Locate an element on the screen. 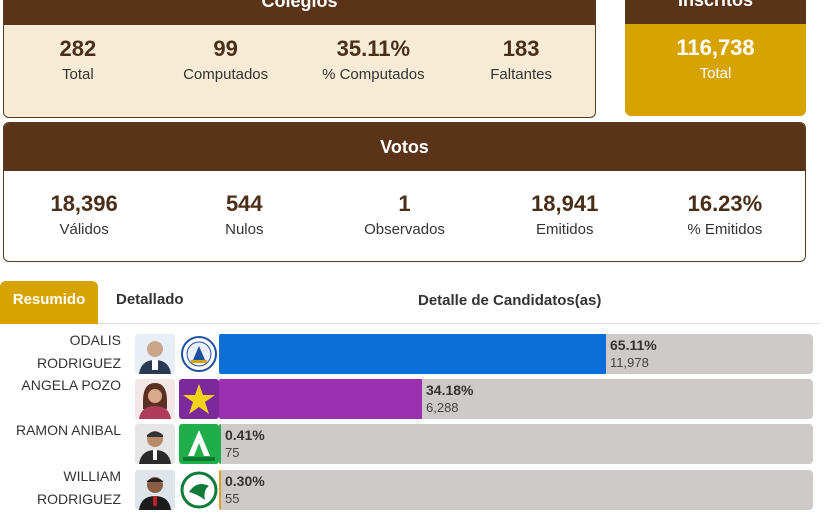 This screenshot has width=826, height=525. vote-bar-track: 34.18% 6,288 is located at coordinates (516, 399).